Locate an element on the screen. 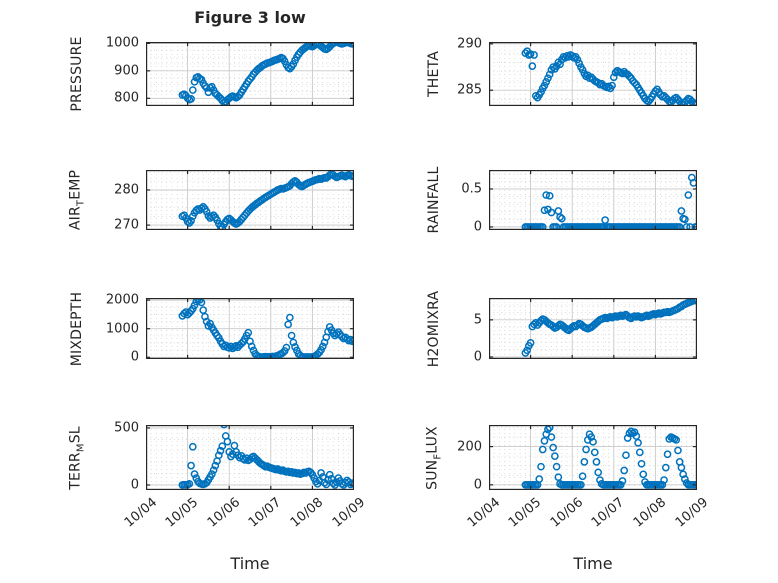 This screenshot has height=583, width=778. xtick-label-left: 10/06 is located at coordinates (223, 513).